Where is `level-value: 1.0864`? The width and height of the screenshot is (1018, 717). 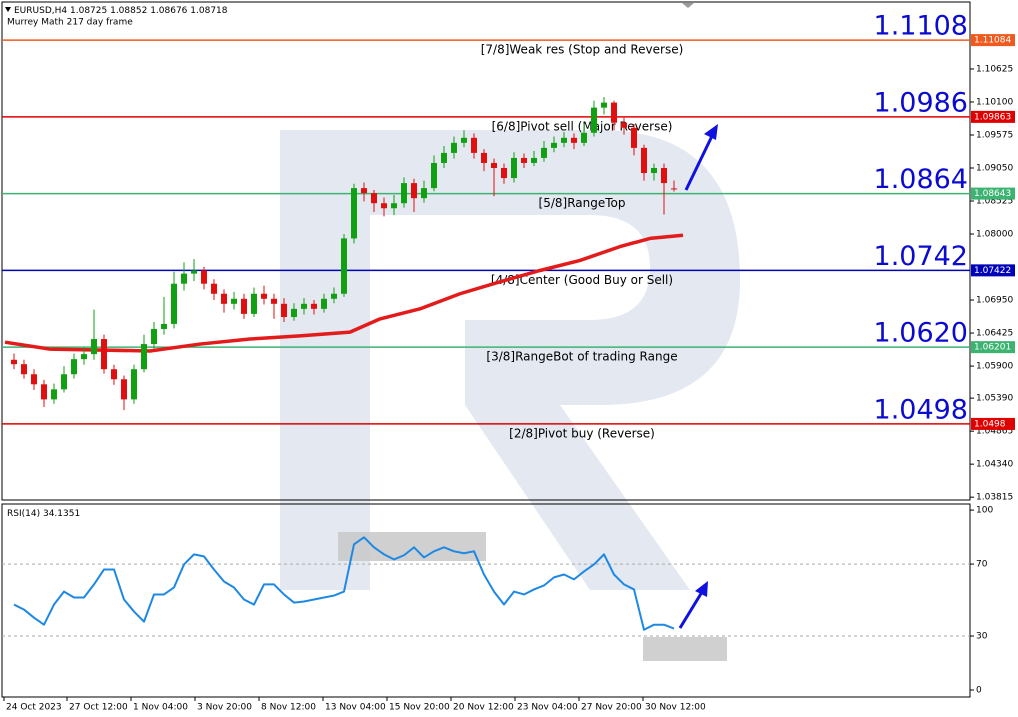 level-value: 1.0864 is located at coordinates (921, 179).